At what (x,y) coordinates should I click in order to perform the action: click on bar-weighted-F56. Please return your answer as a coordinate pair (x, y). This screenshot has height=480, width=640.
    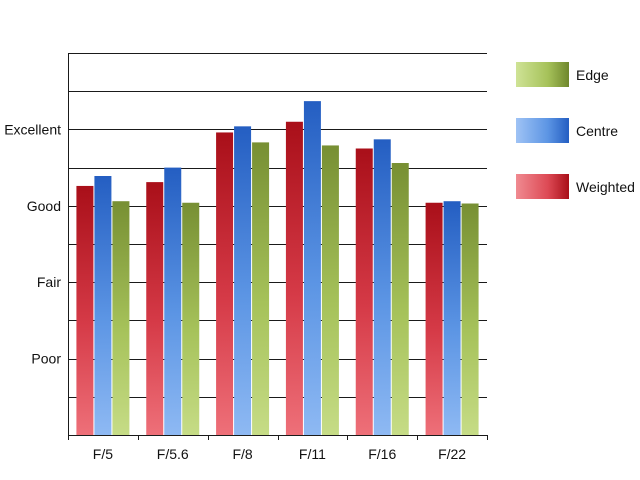
    Looking at the image, I should click on (155, 308).